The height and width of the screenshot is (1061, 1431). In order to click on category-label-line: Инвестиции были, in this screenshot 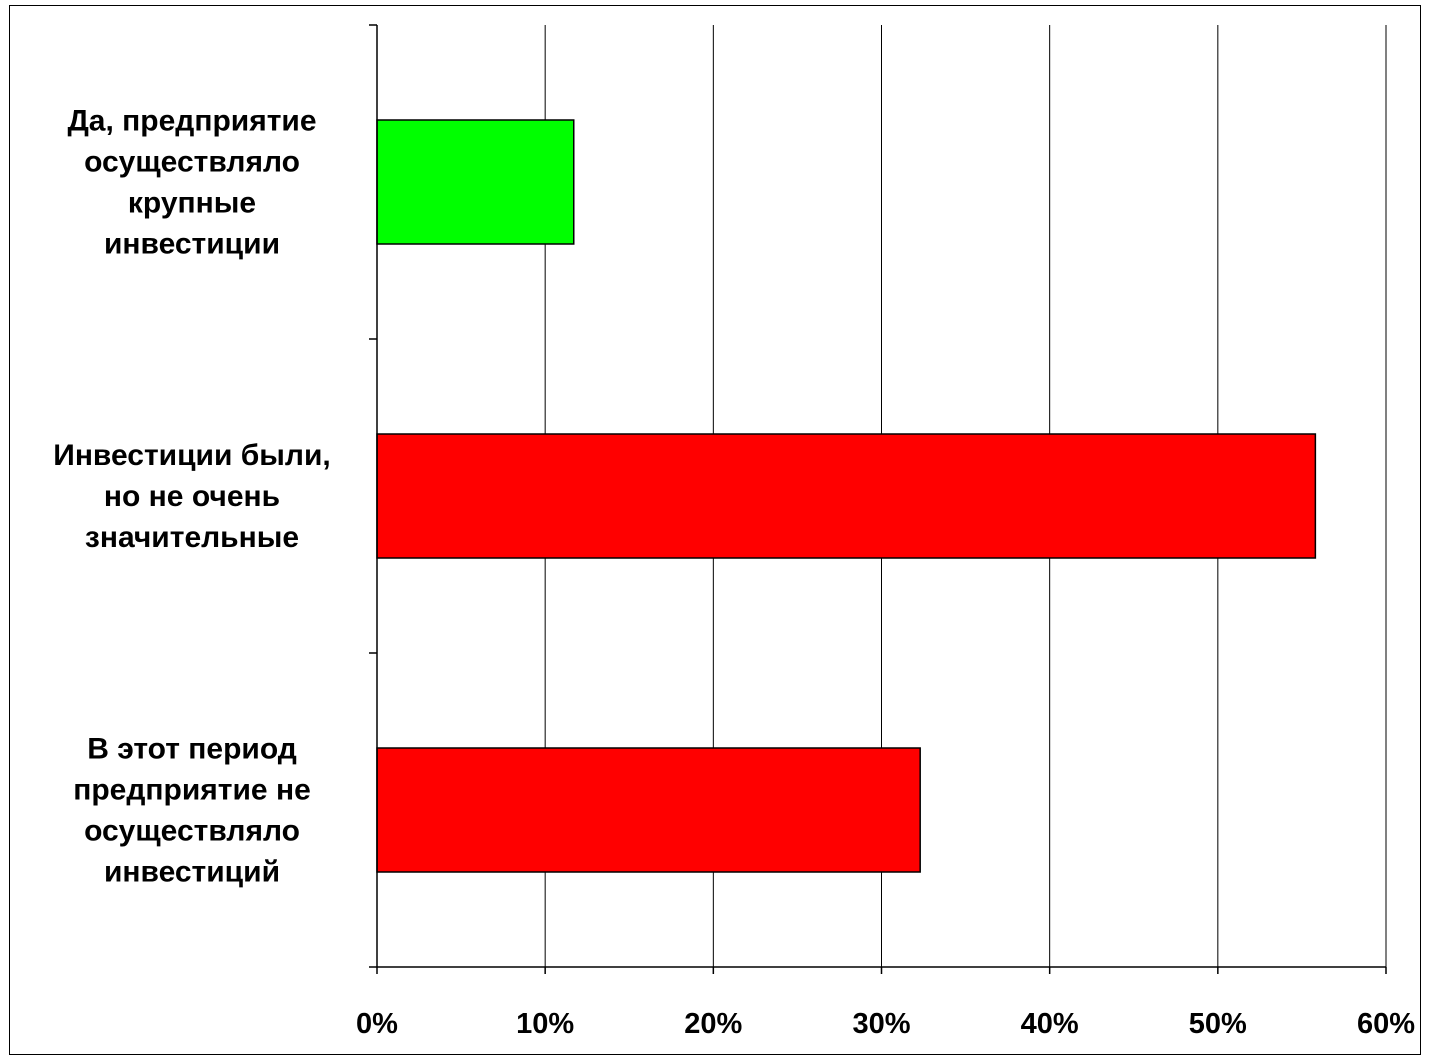, I will do `click(192, 455)`.